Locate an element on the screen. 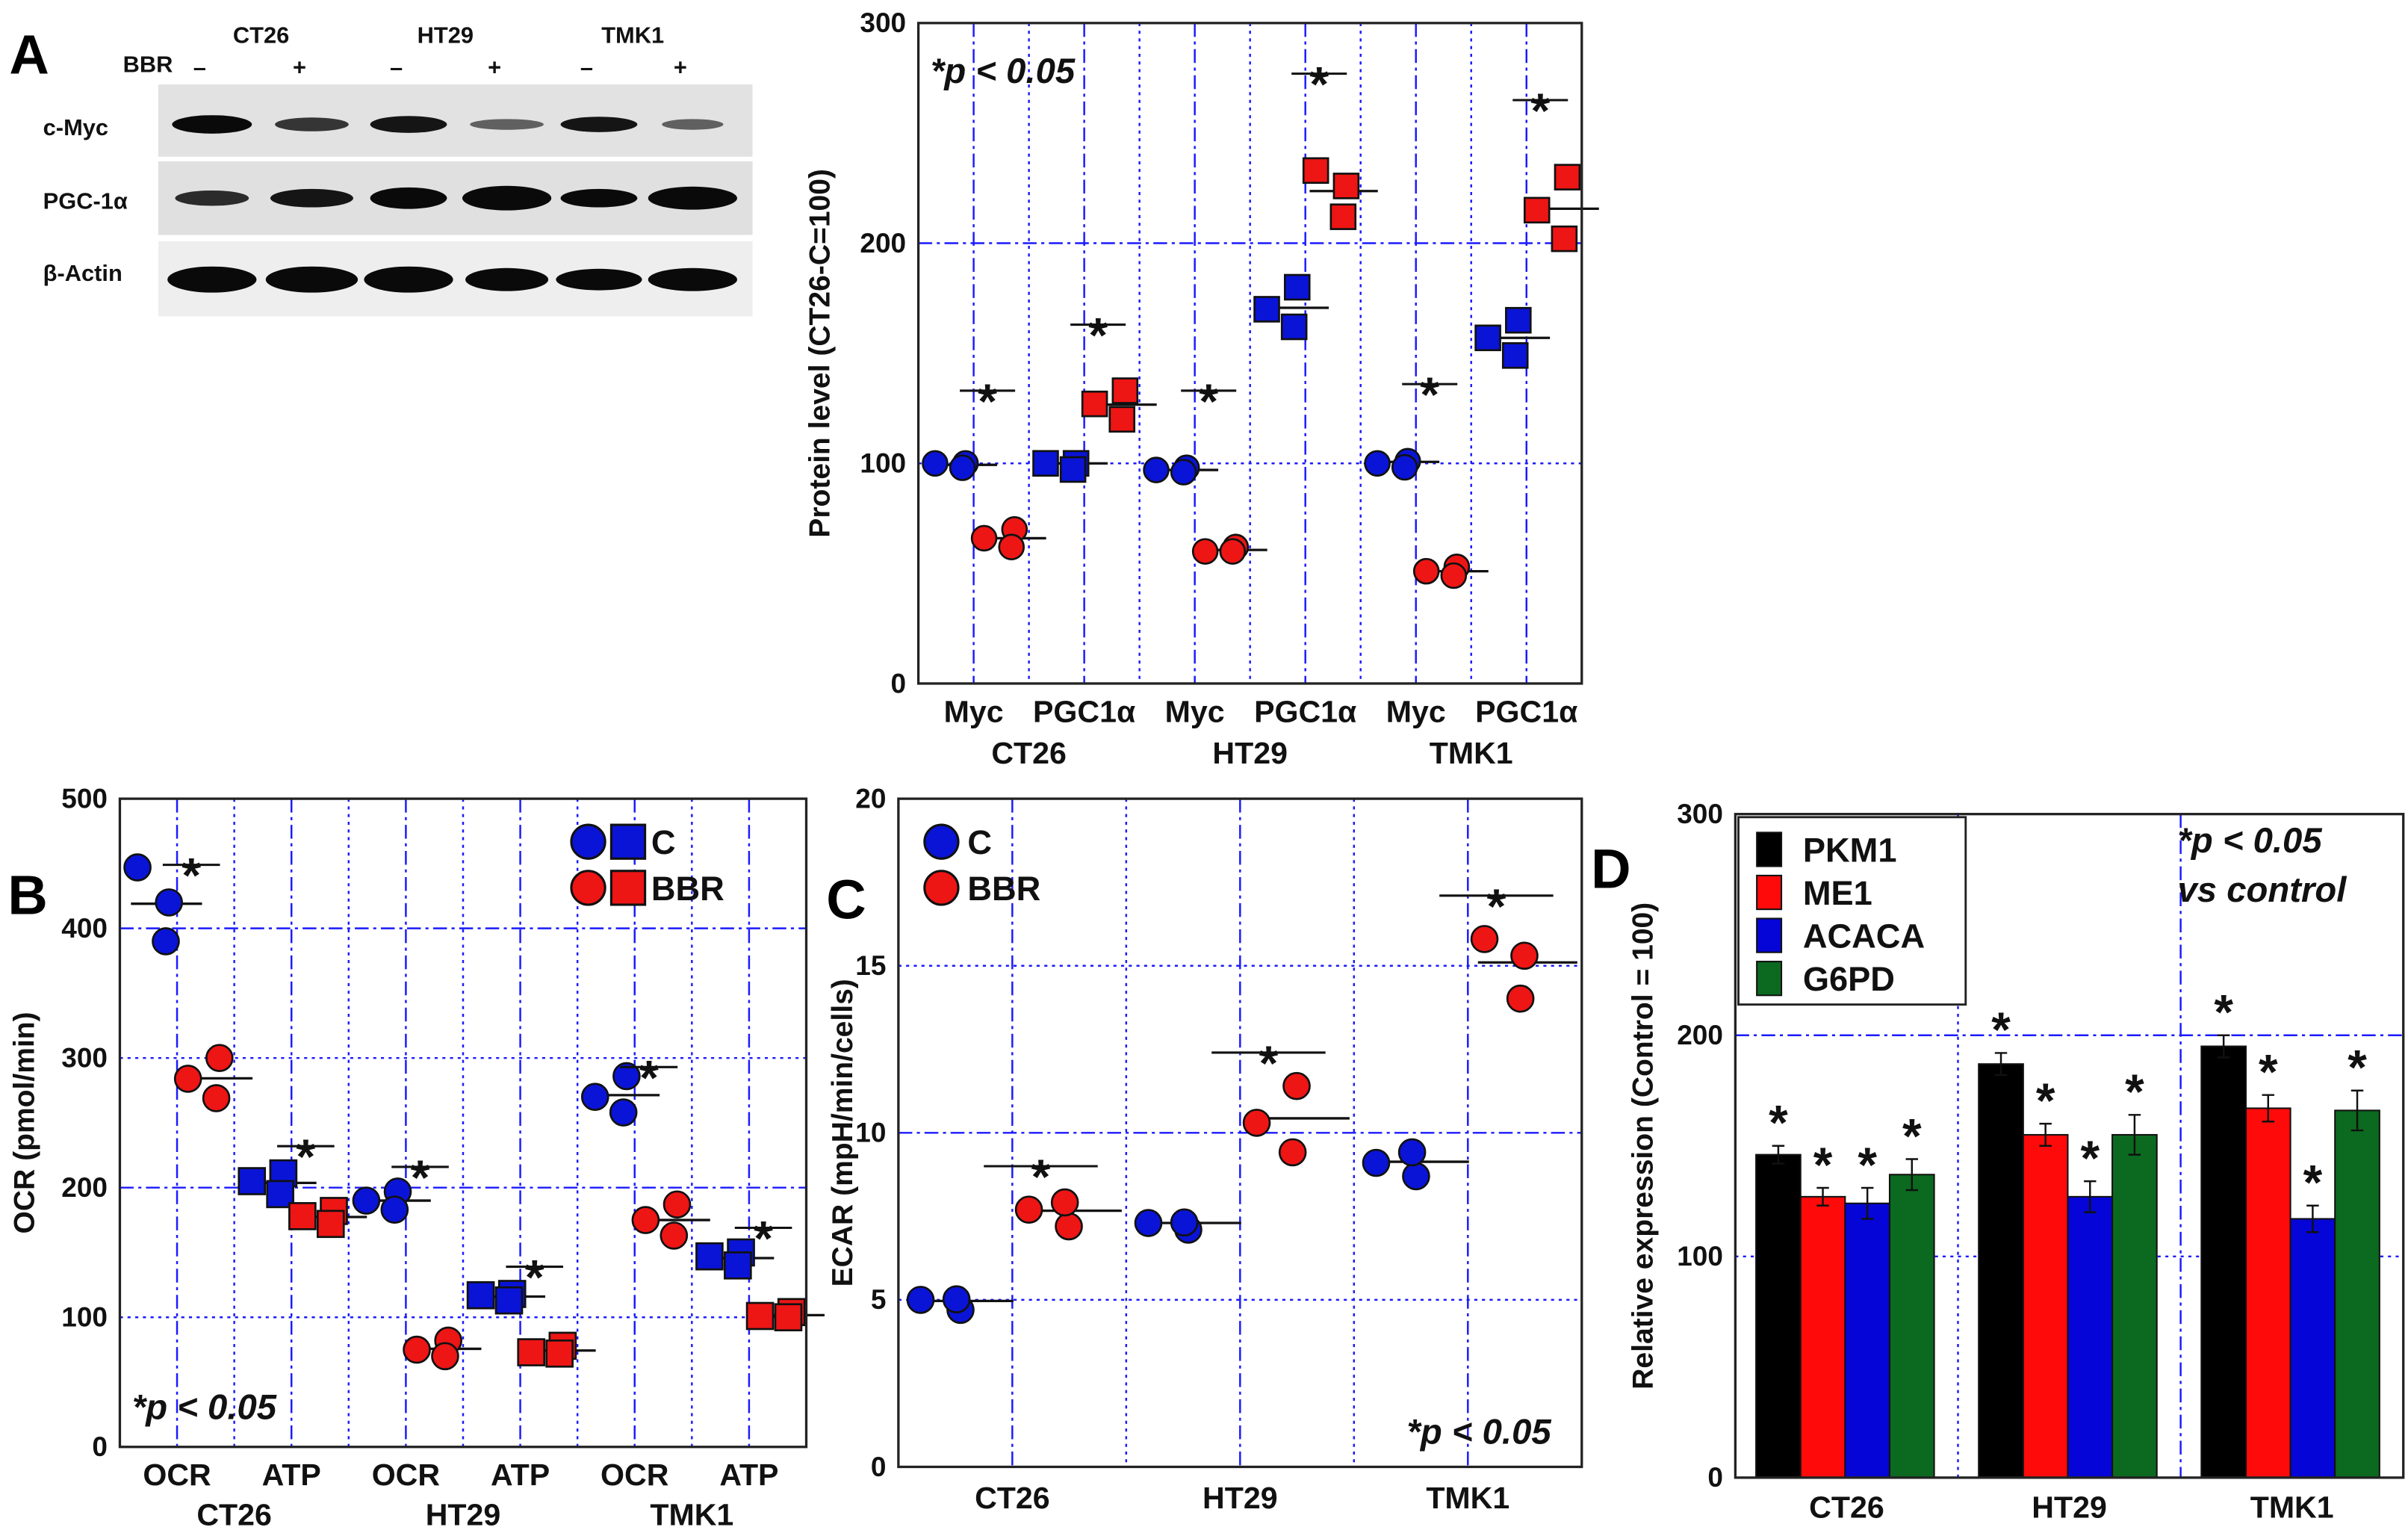  p-value-annotation: *p < 0.05 is located at coordinates (204, 1408).